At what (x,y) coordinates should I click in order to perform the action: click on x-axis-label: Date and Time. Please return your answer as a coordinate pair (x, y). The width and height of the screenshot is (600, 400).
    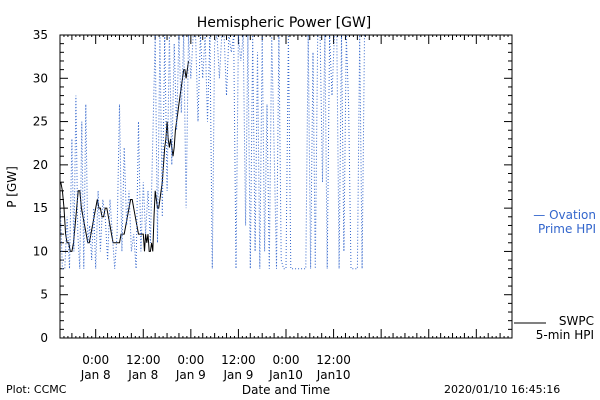
    Looking at the image, I should click on (286, 390).